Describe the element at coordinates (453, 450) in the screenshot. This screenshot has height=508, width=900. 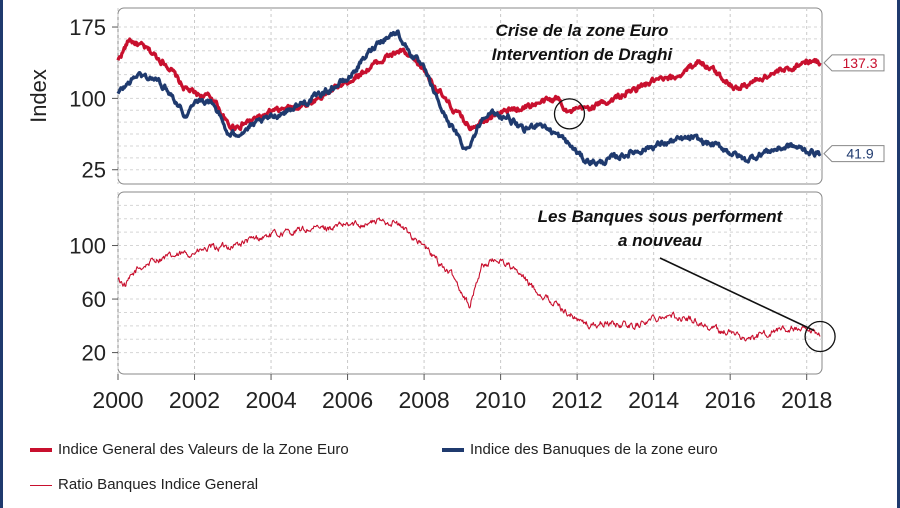
I see `legend-swatch-banks` at that location.